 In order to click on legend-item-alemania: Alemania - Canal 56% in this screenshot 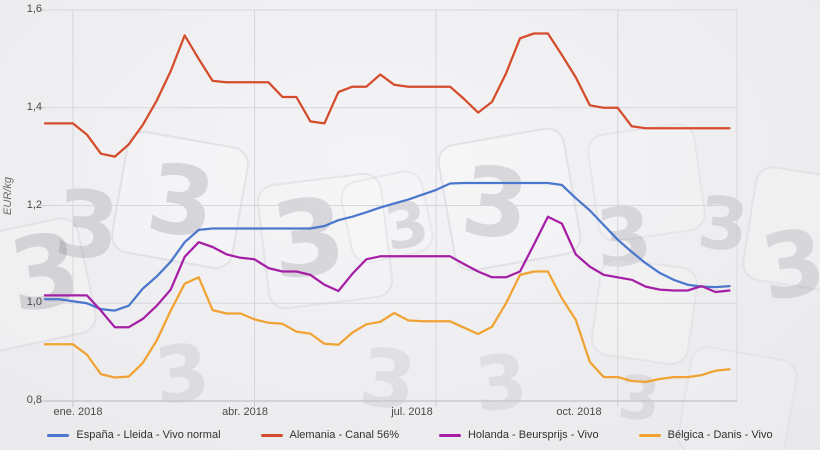, I will do `click(329, 435)`.